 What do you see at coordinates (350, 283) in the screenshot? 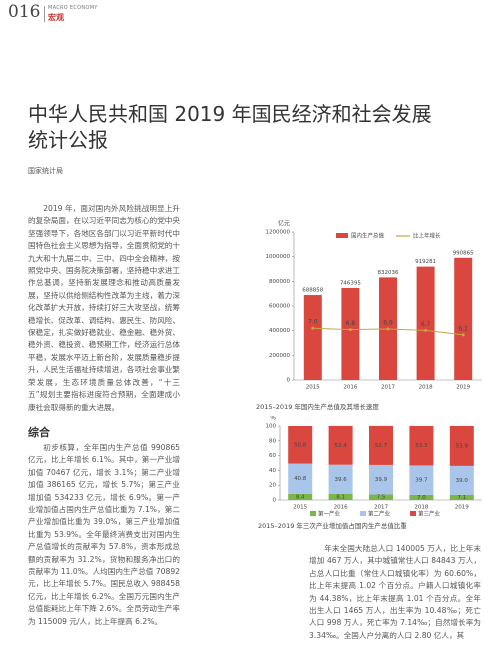
I see `data-label: 746395` at bounding box center [350, 283].